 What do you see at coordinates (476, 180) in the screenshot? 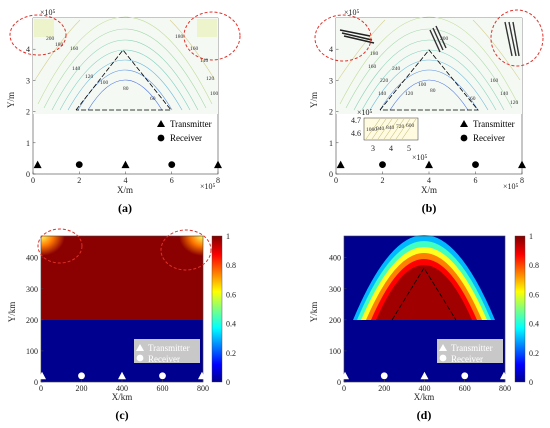
I see `x-tick-label: 6` at bounding box center [476, 180].